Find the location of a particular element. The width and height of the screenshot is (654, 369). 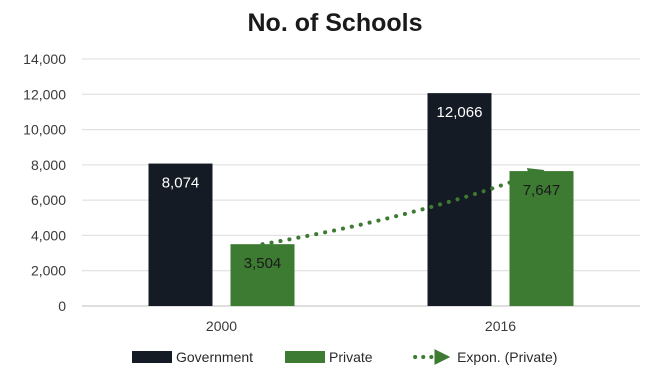

legend-label: Expon. (Private) is located at coordinates (507, 357).